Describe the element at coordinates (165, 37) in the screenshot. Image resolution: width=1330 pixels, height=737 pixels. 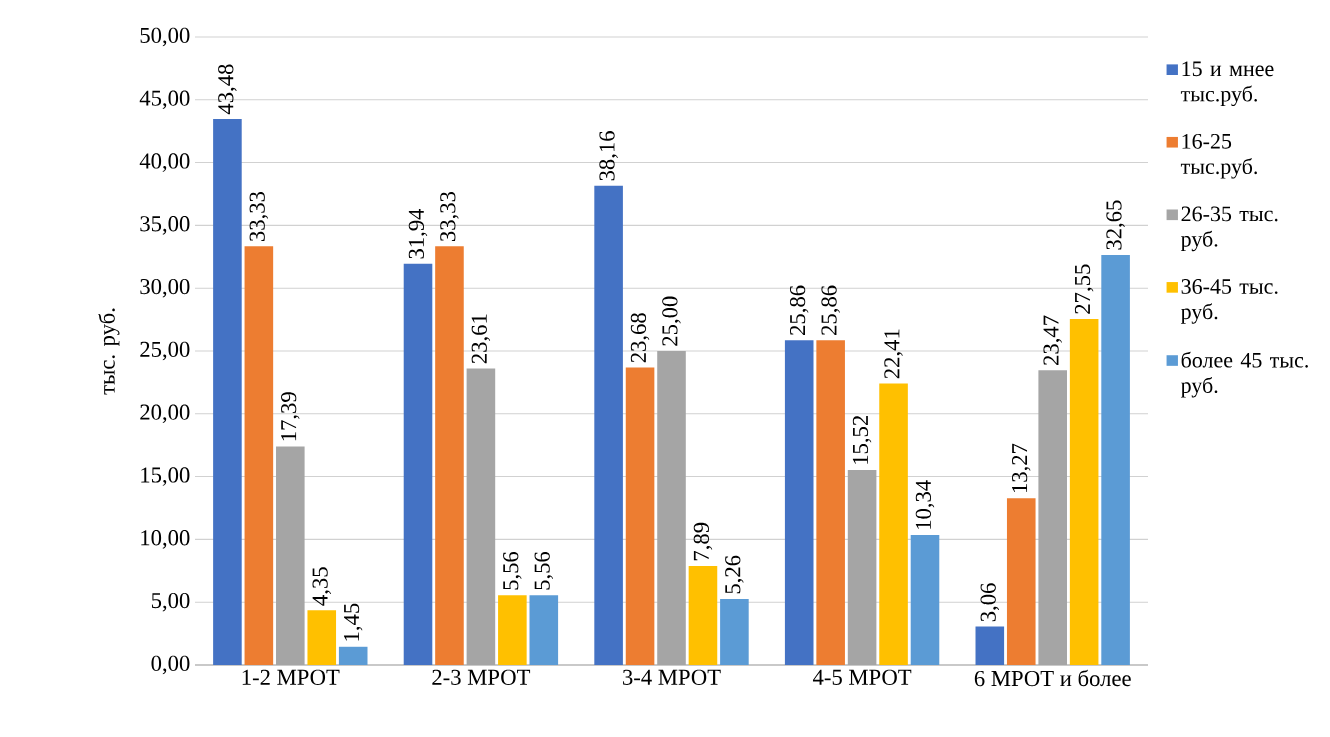
I see `y-tick-label: 50,00` at that location.